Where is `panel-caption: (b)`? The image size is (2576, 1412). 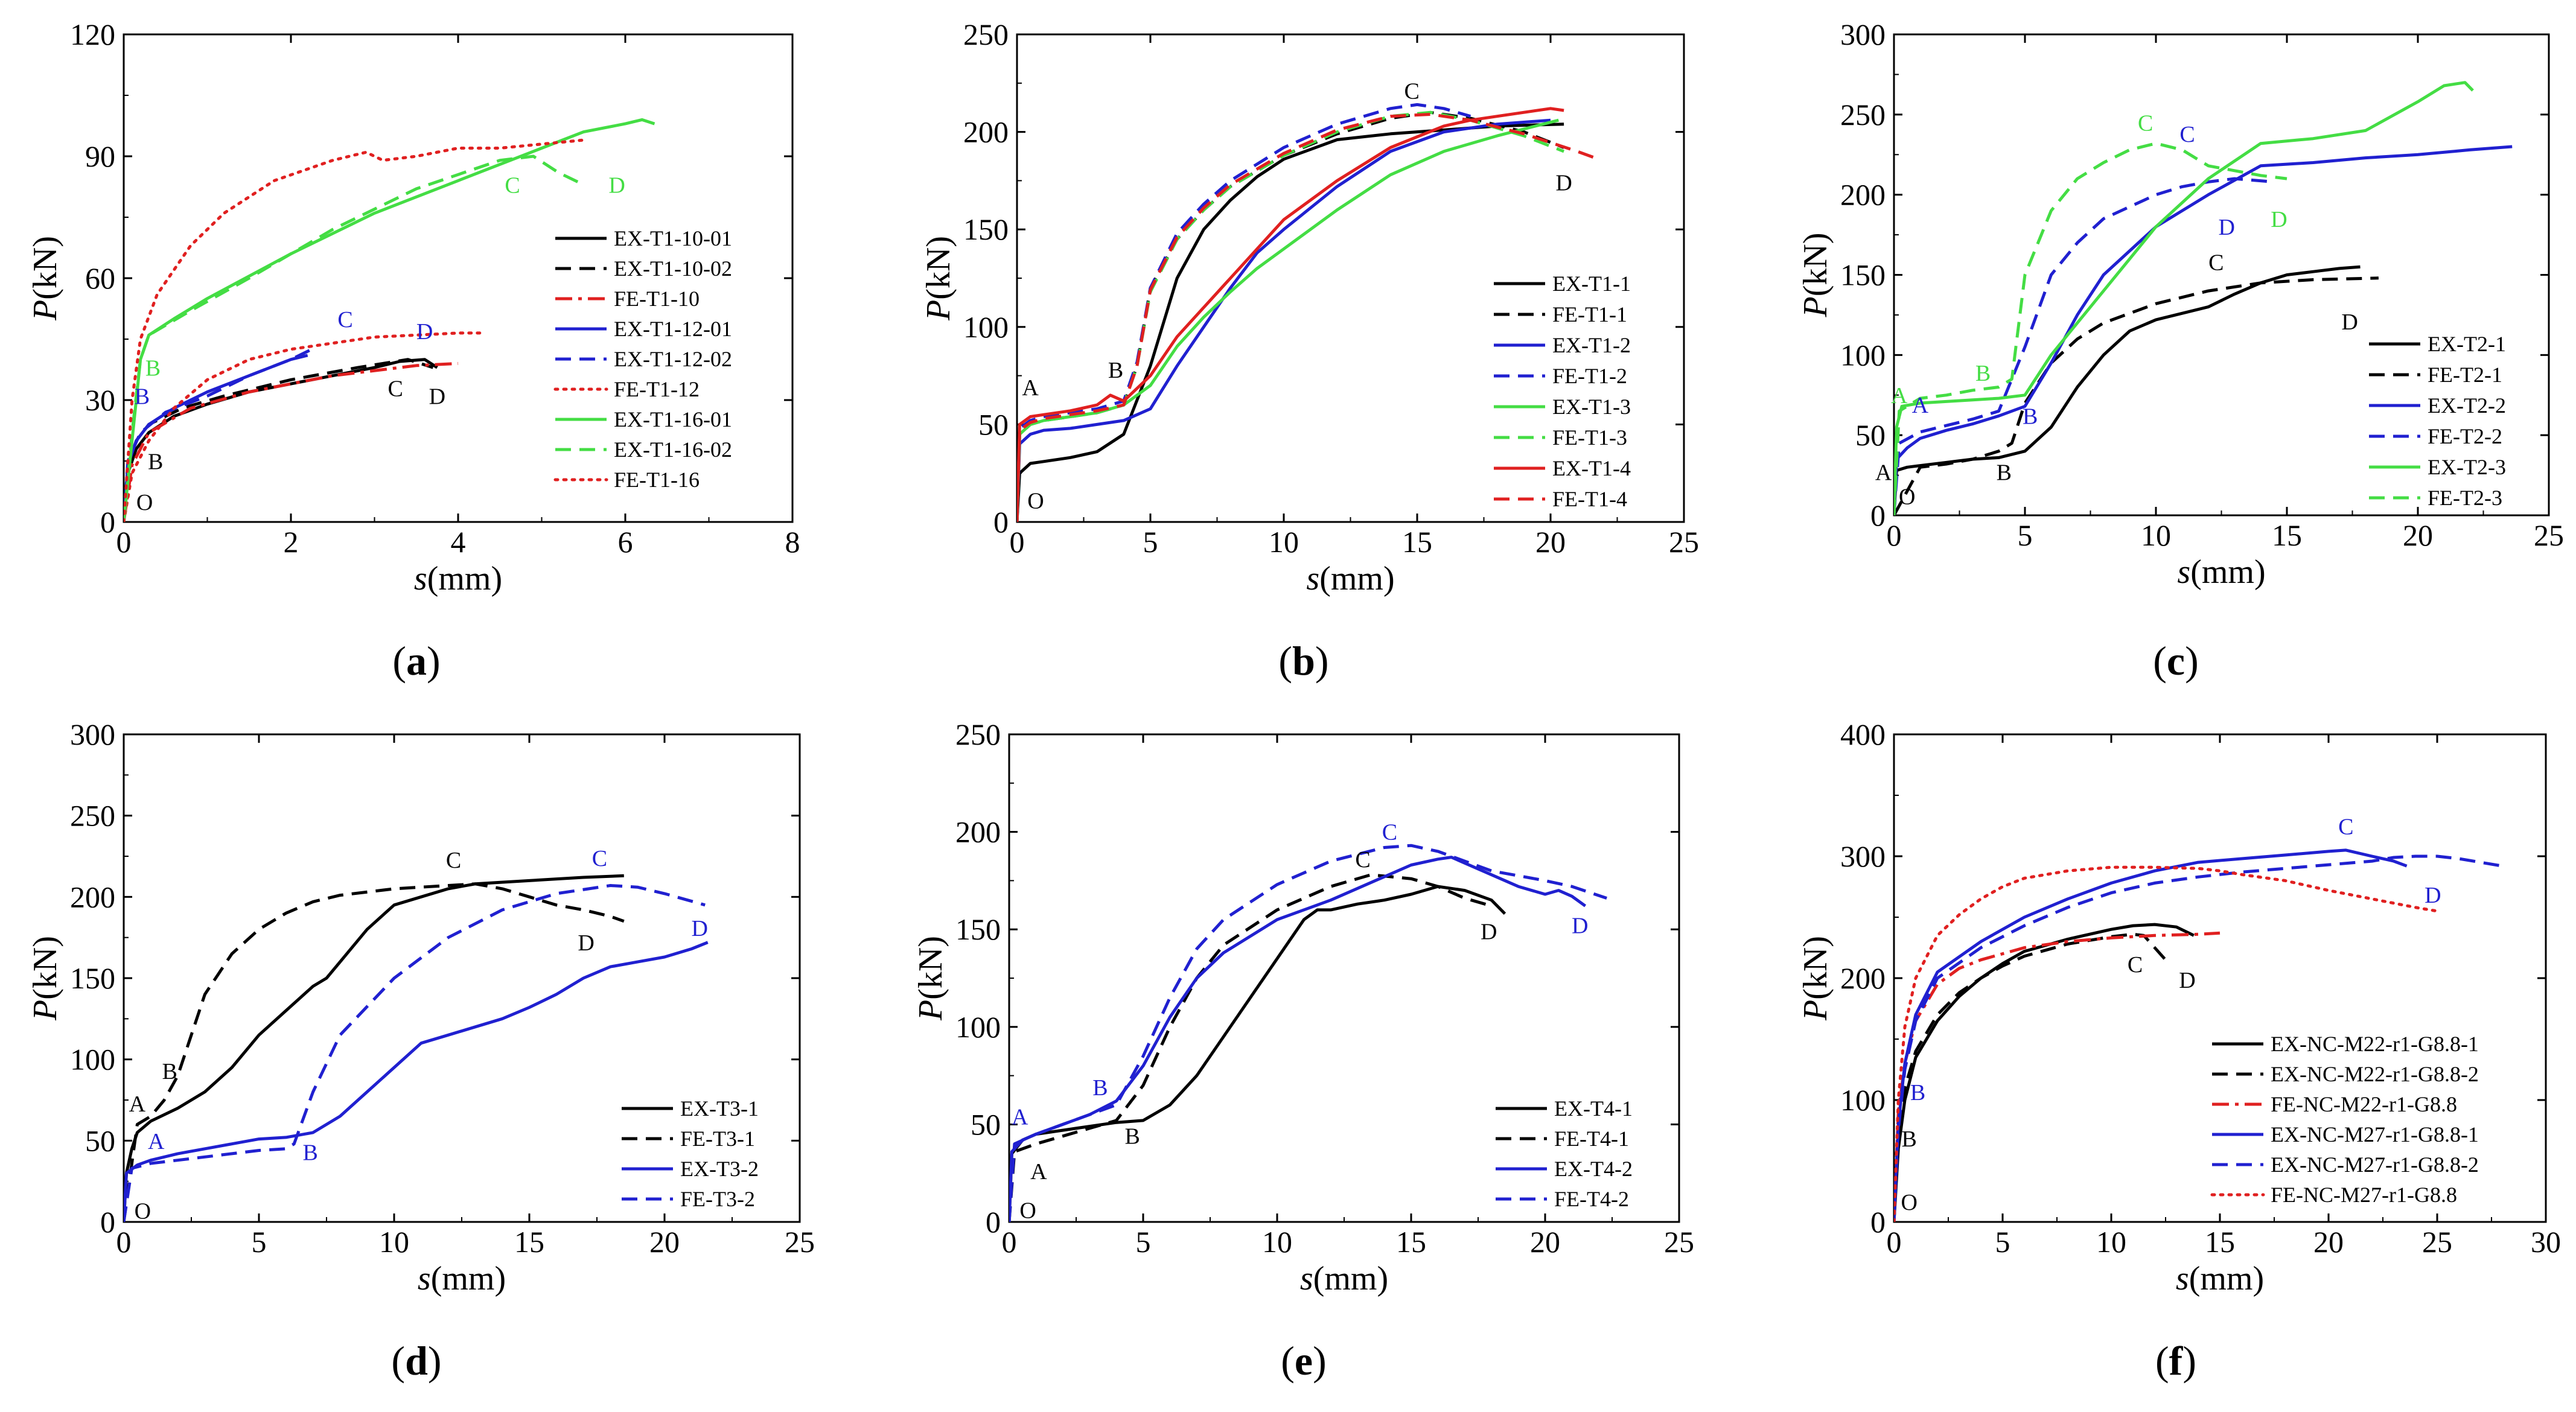 panel-caption: (b) is located at coordinates (1303, 661).